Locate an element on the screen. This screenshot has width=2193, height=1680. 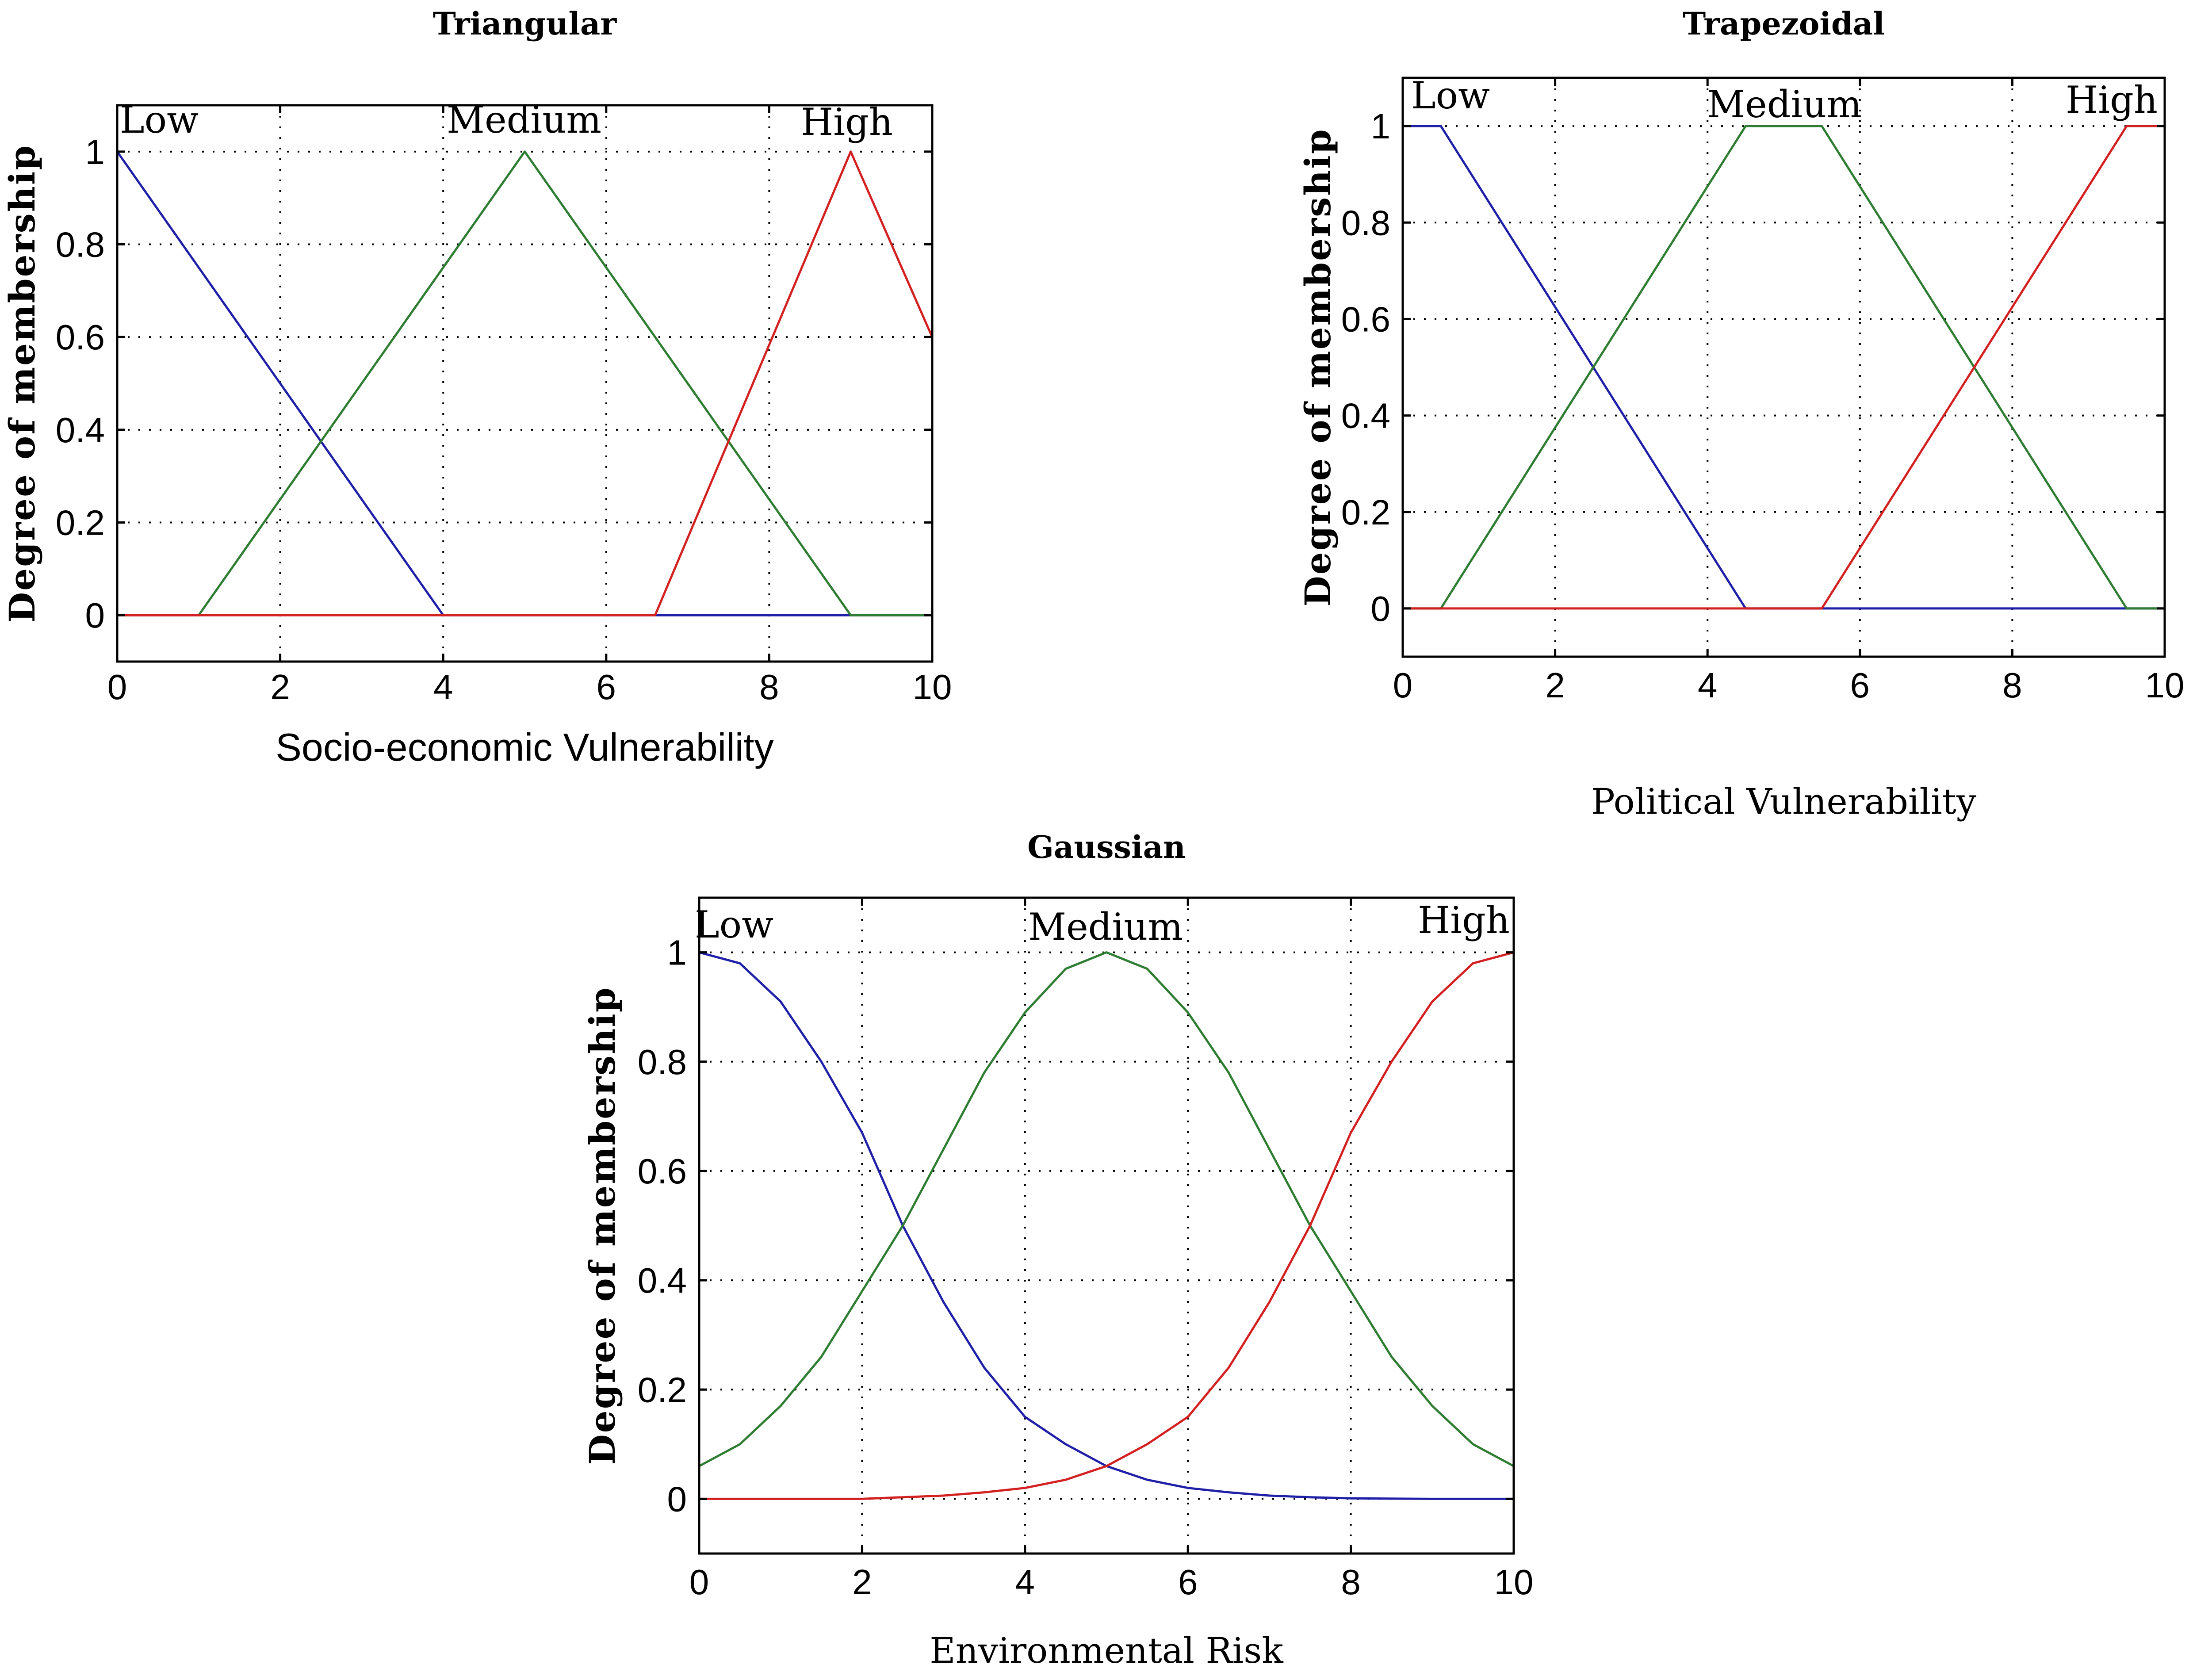
trapezoidal-ytick-label: 0.4 is located at coordinates (1365, 416).